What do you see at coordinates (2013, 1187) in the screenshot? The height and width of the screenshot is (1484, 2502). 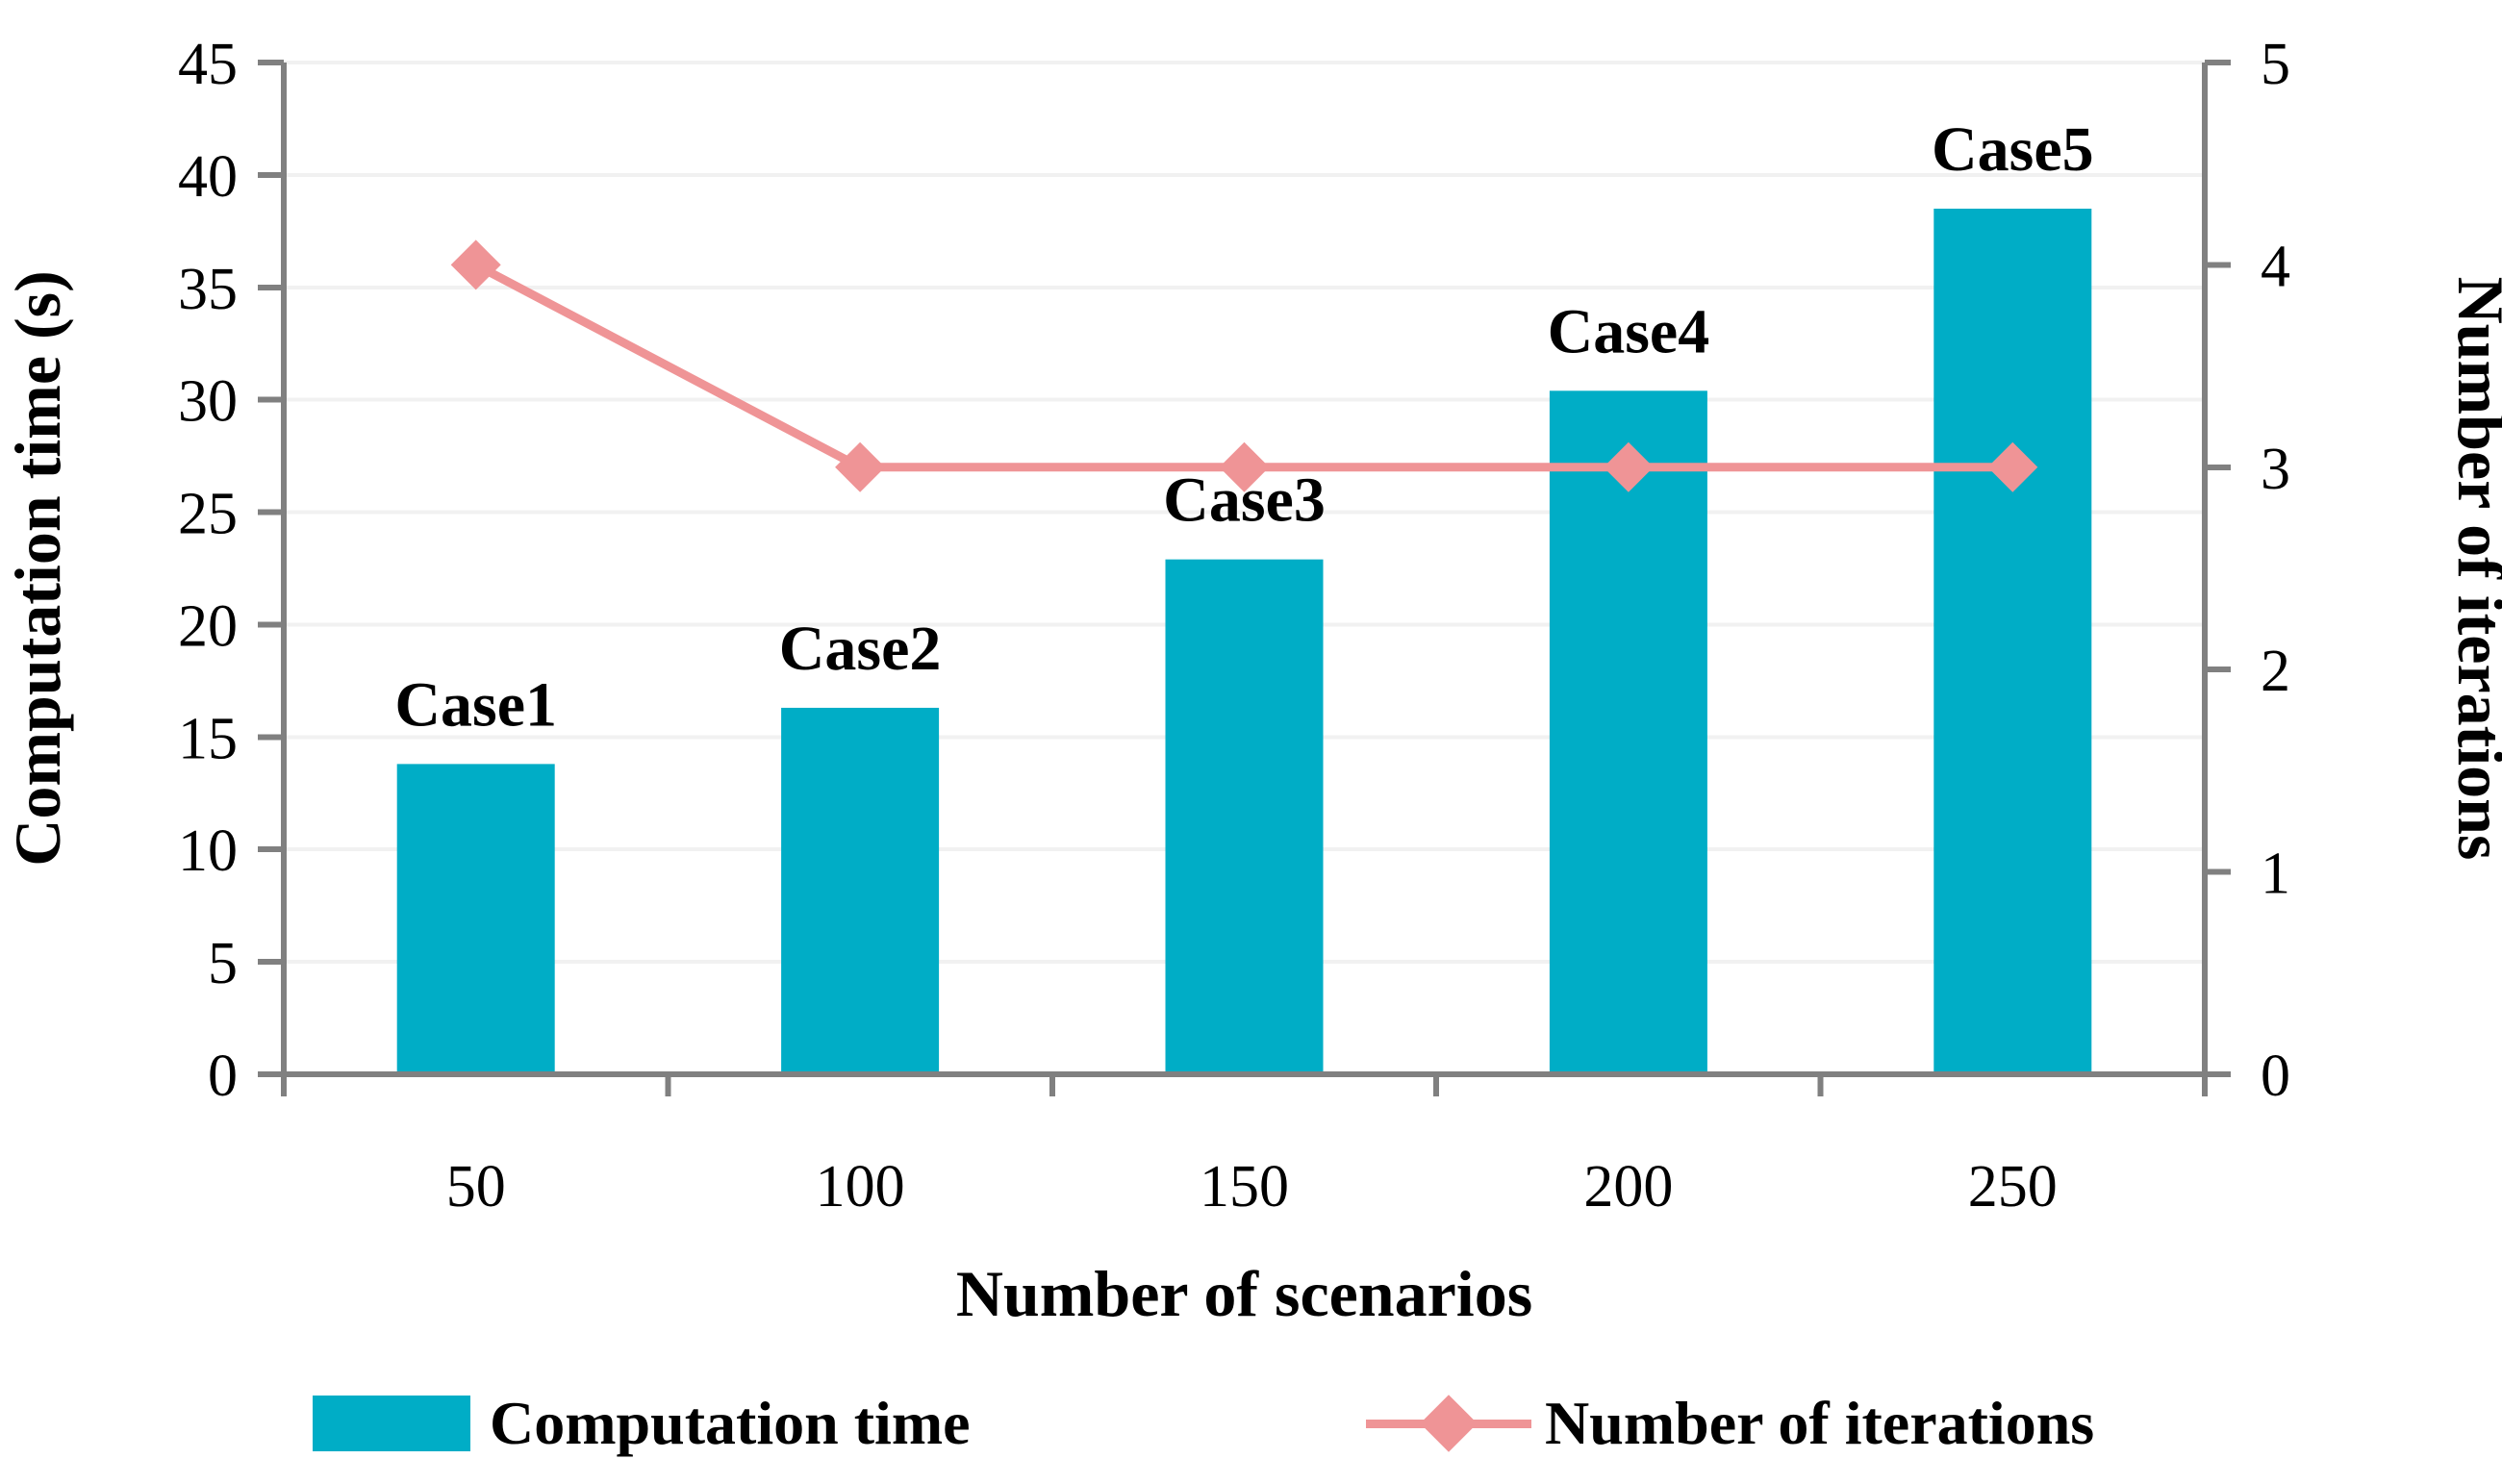 I see `x-tick-label-250: 250` at bounding box center [2013, 1187].